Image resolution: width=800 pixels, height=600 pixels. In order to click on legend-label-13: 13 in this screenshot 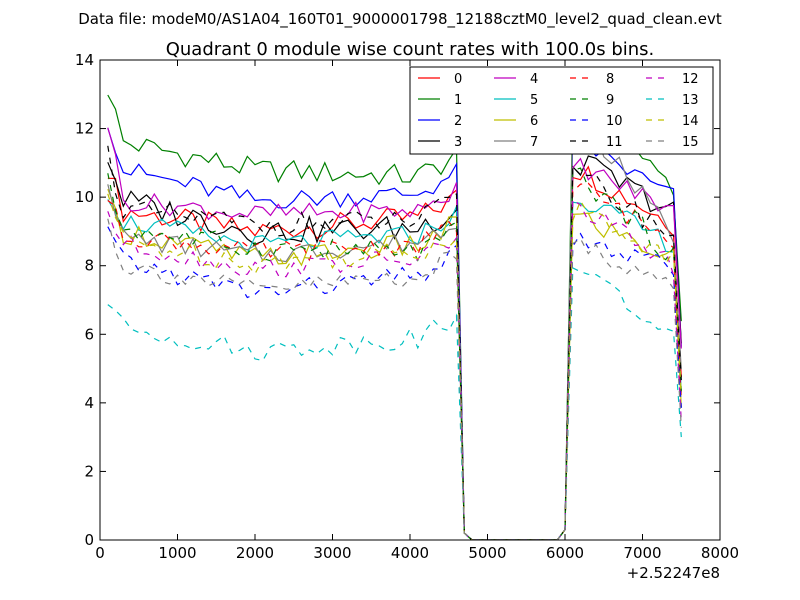, I will do `click(690, 100)`.